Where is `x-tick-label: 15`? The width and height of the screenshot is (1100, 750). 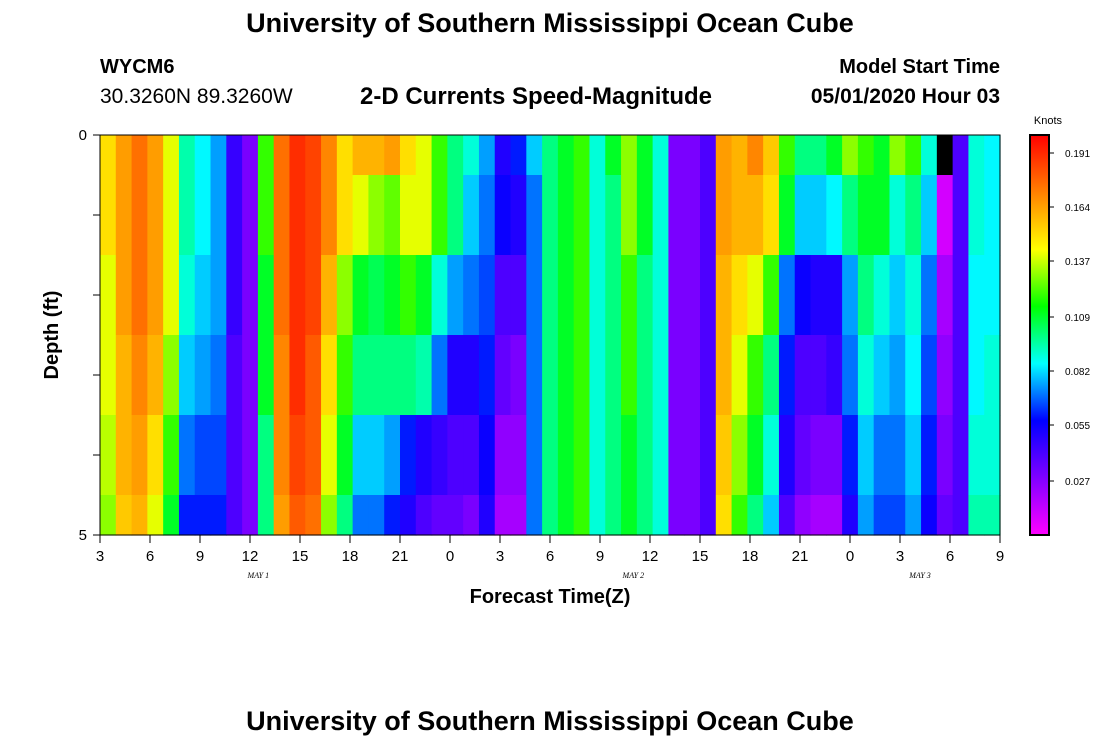
x-tick-label: 15 is located at coordinates (300, 556).